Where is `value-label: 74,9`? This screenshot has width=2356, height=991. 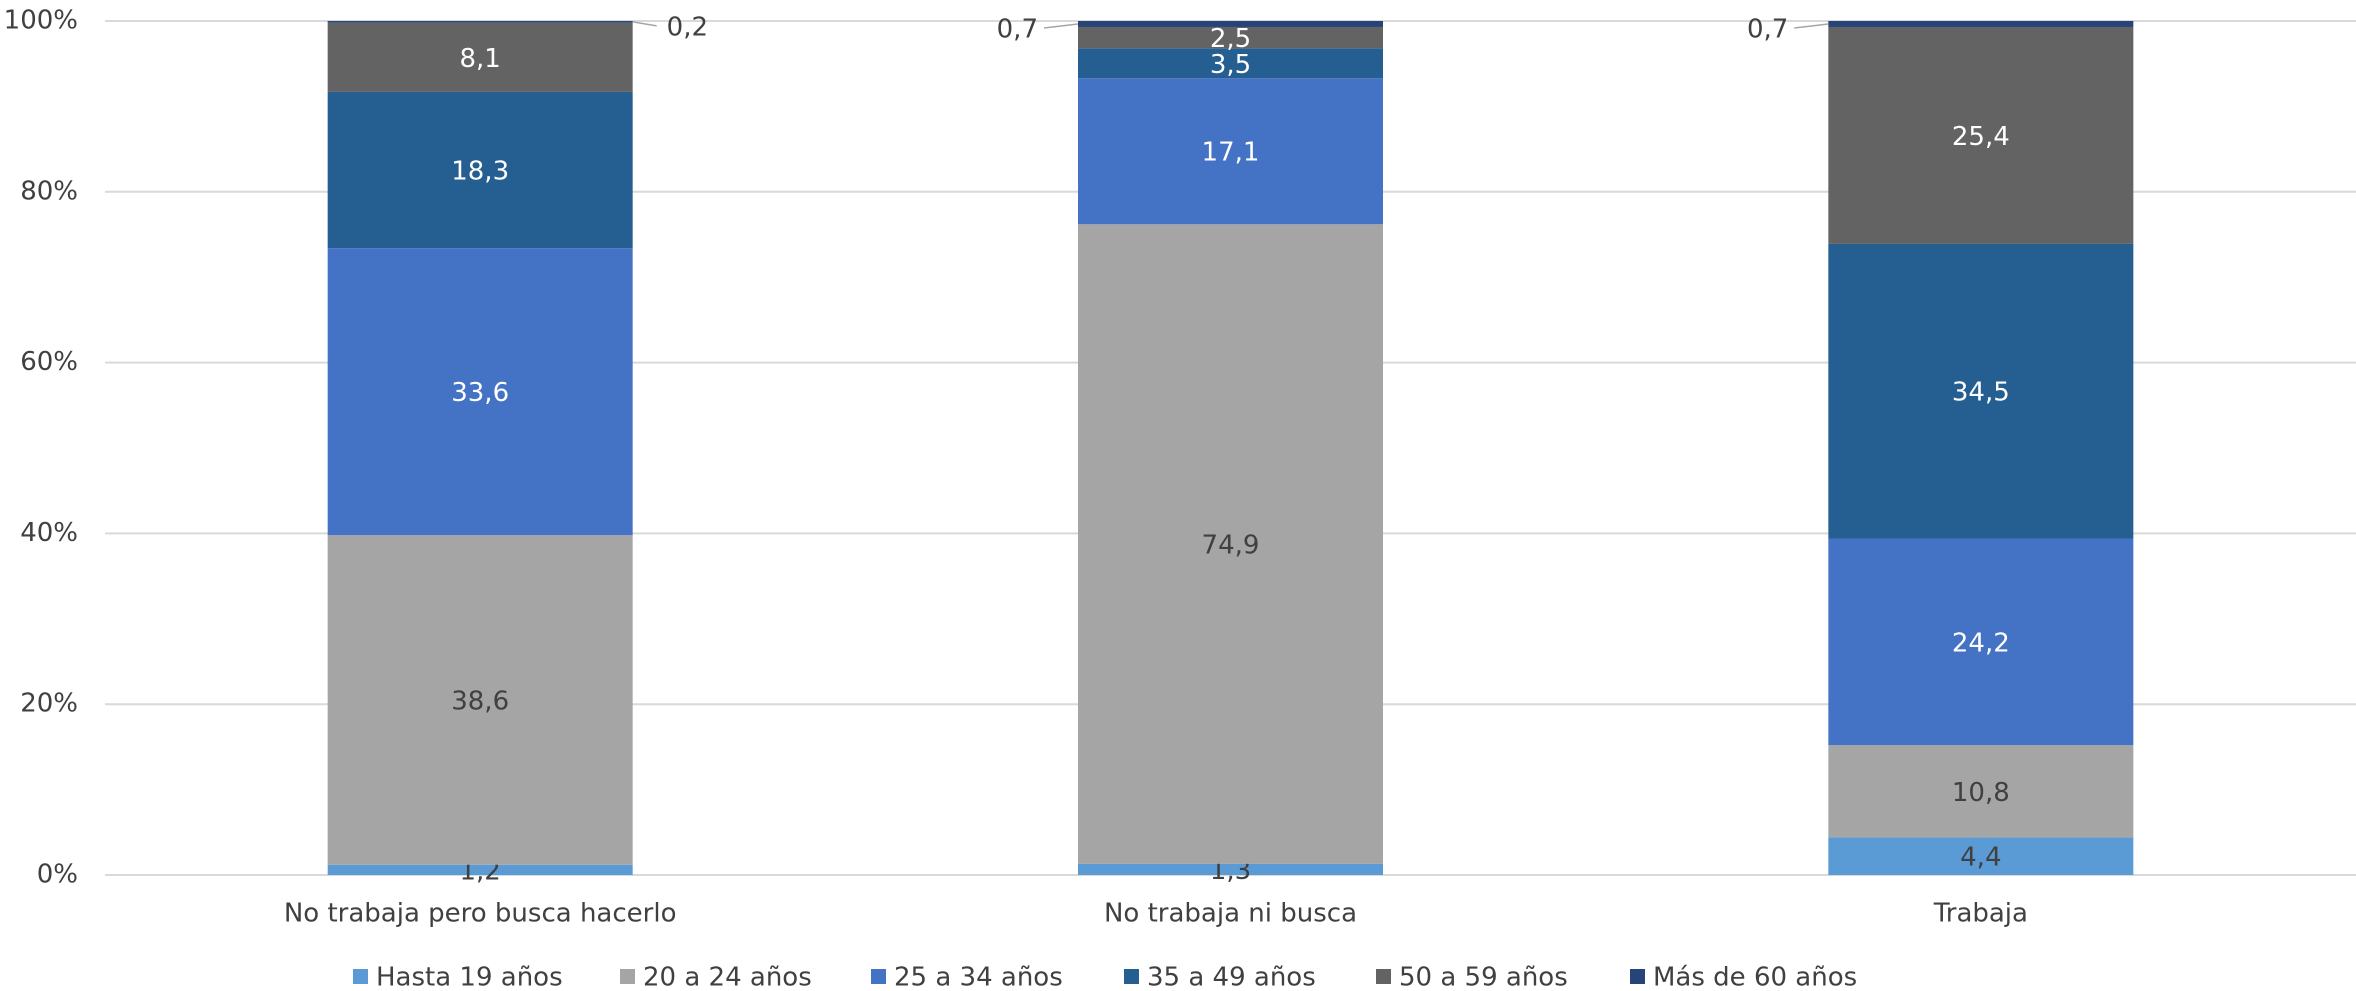
value-label: 74,9 is located at coordinates (1231, 546).